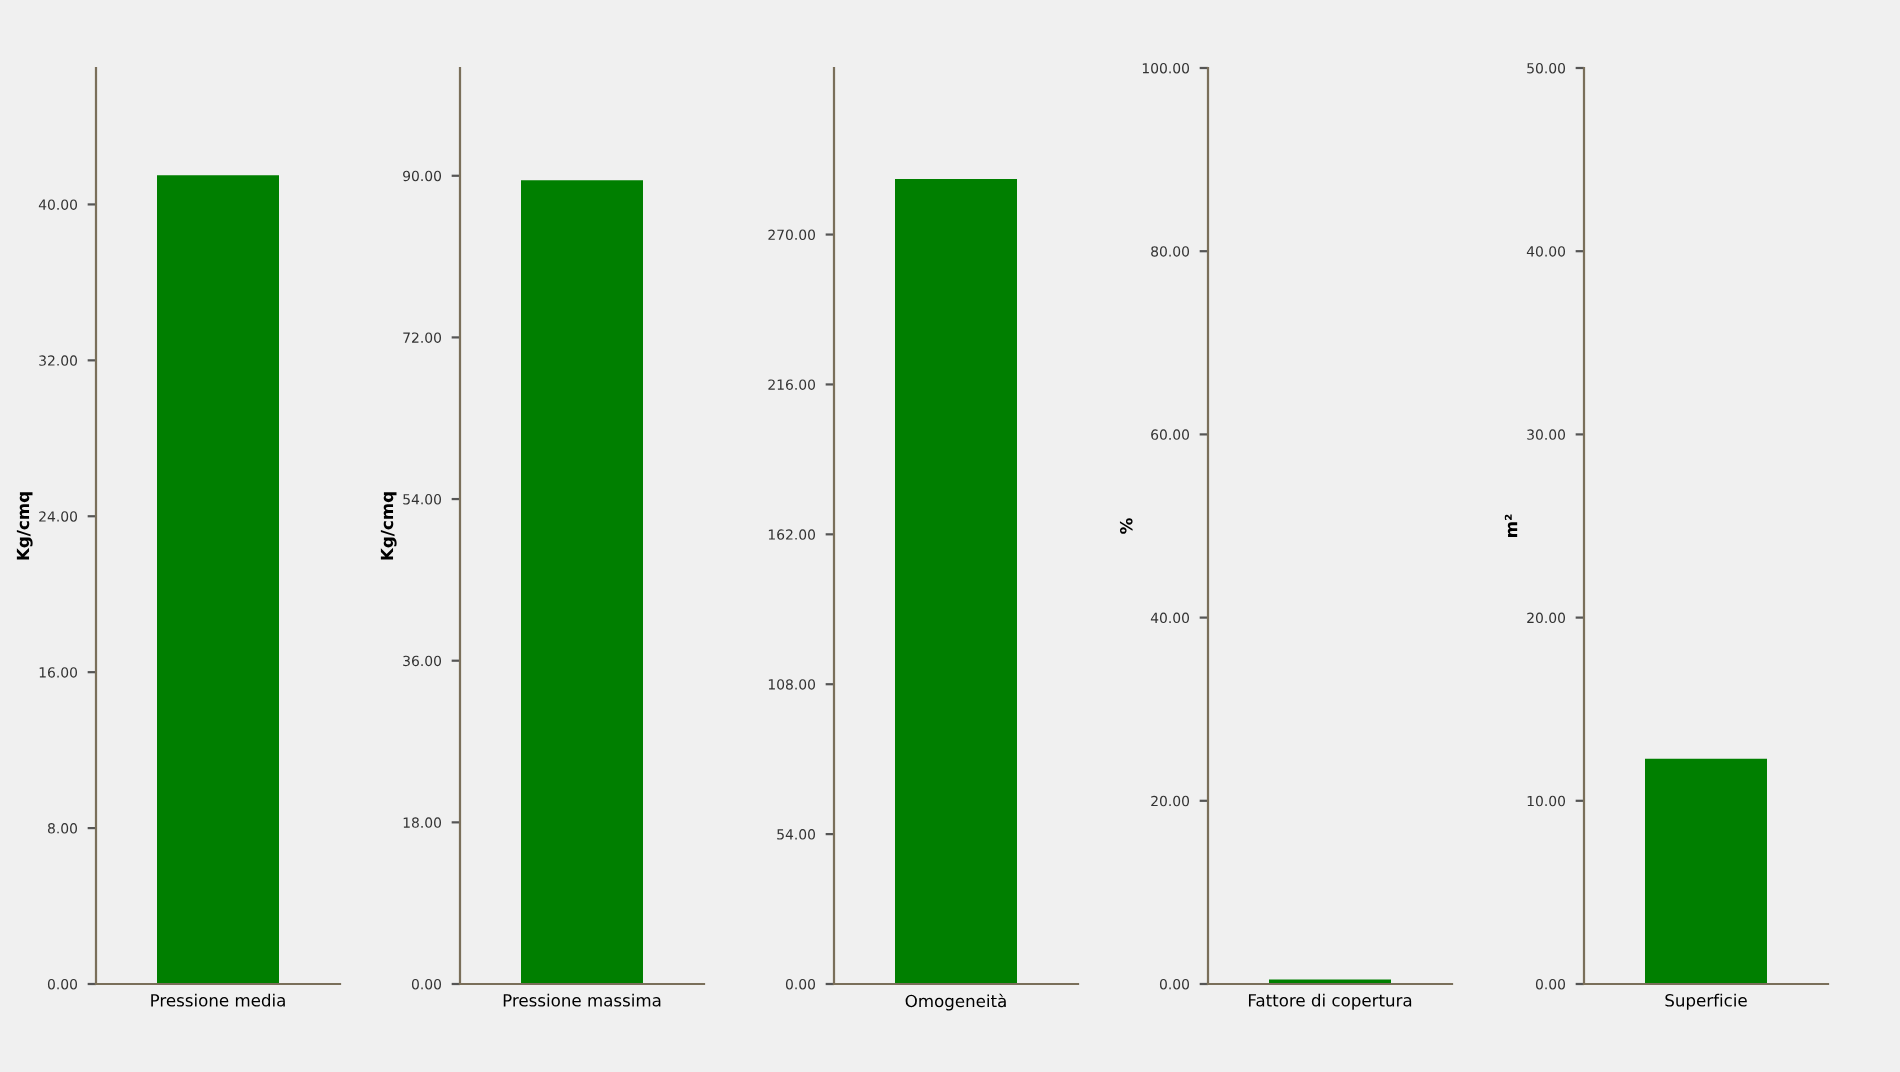 Image resolution: width=1900 pixels, height=1072 pixels. What do you see at coordinates (955, 1002) in the screenshot?
I see `x-tick-label: Omogeneità` at bounding box center [955, 1002].